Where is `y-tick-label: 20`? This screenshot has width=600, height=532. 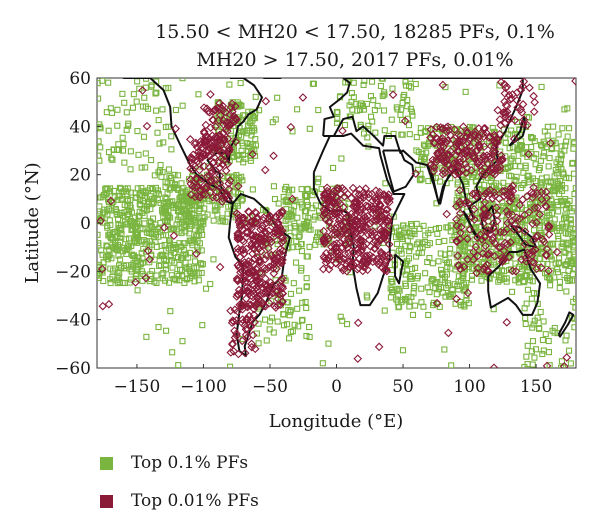 y-tick-label: 20 is located at coordinates (80, 176).